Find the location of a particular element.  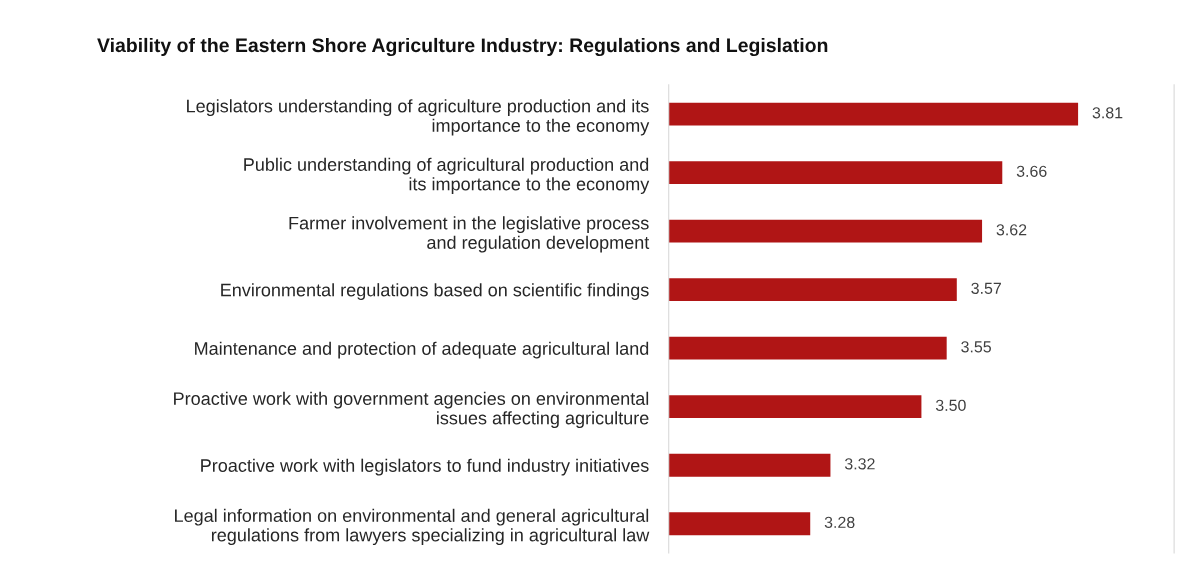

data-label: 3.57 is located at coordinates (986, 288).